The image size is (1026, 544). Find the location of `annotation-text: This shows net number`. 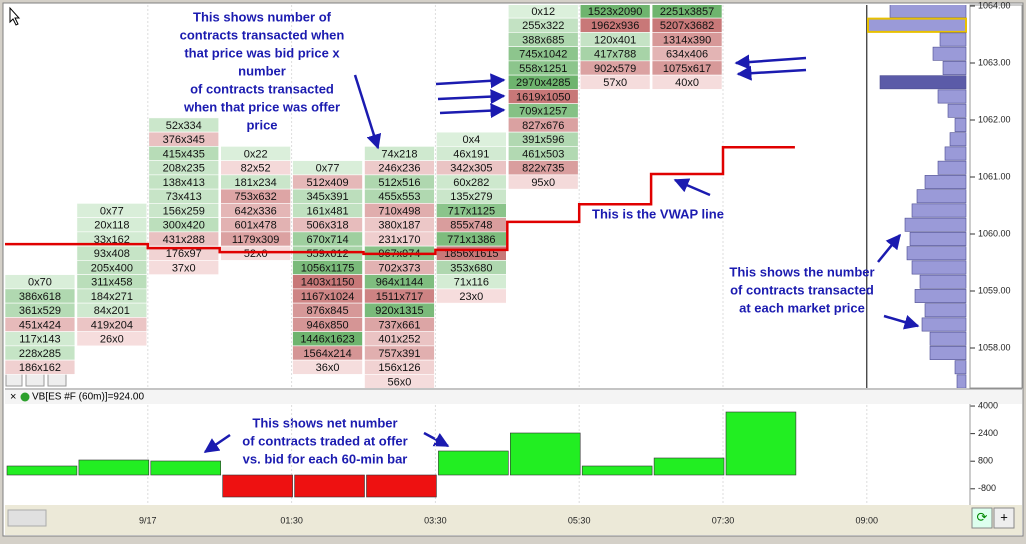

annotation-text: This shows net number is located at coordinates (324, 422).